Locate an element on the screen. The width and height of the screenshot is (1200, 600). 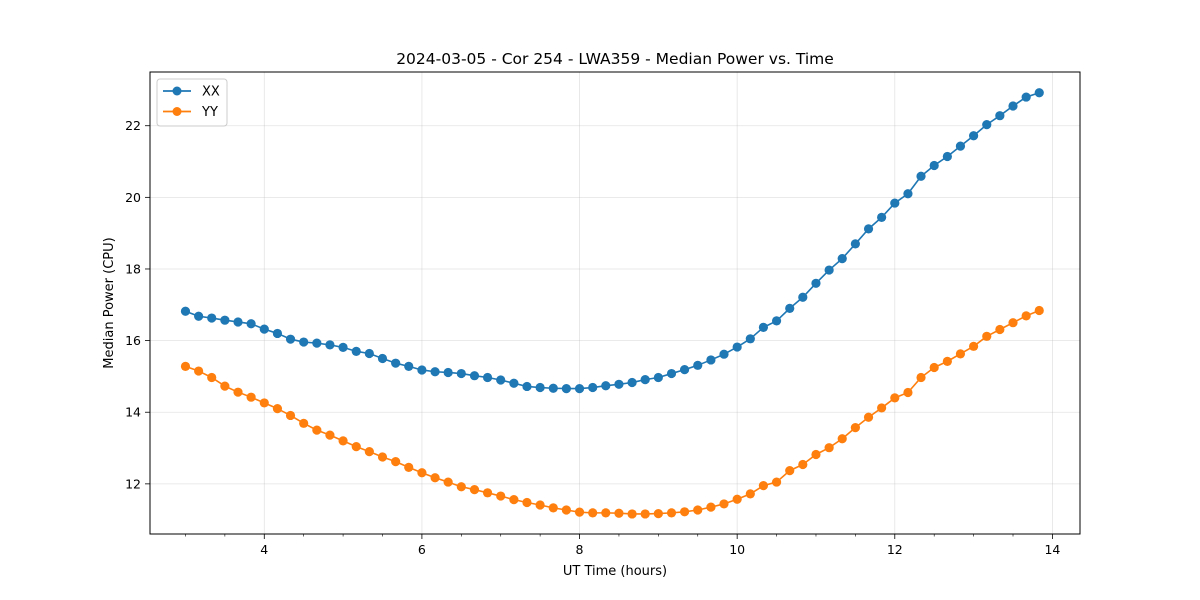
y-tick-label: 16 is located at coordinates (133, 340).